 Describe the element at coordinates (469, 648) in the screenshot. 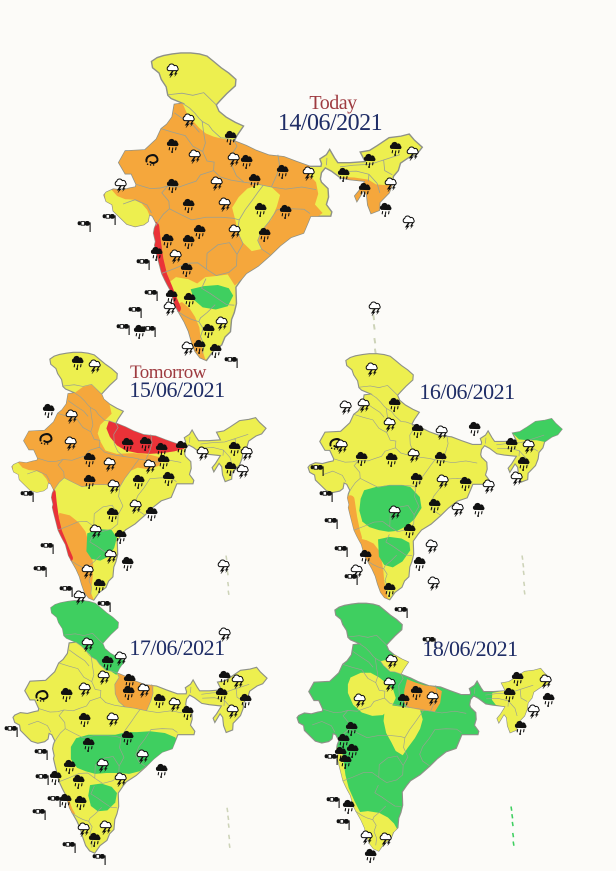

I see `svg-text: 18/06/2021` at that location.